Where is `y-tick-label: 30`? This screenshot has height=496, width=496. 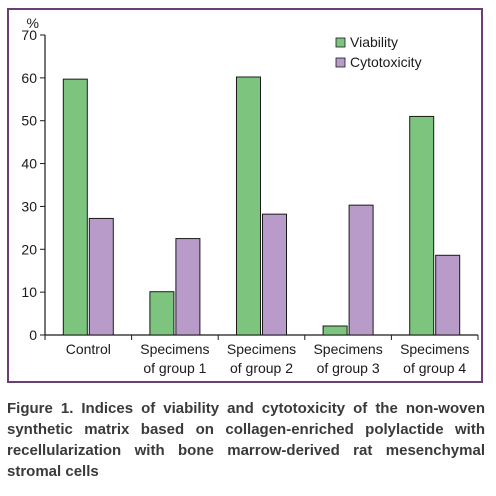 y-tick-label: 30 is located at coordinates (29, 206).